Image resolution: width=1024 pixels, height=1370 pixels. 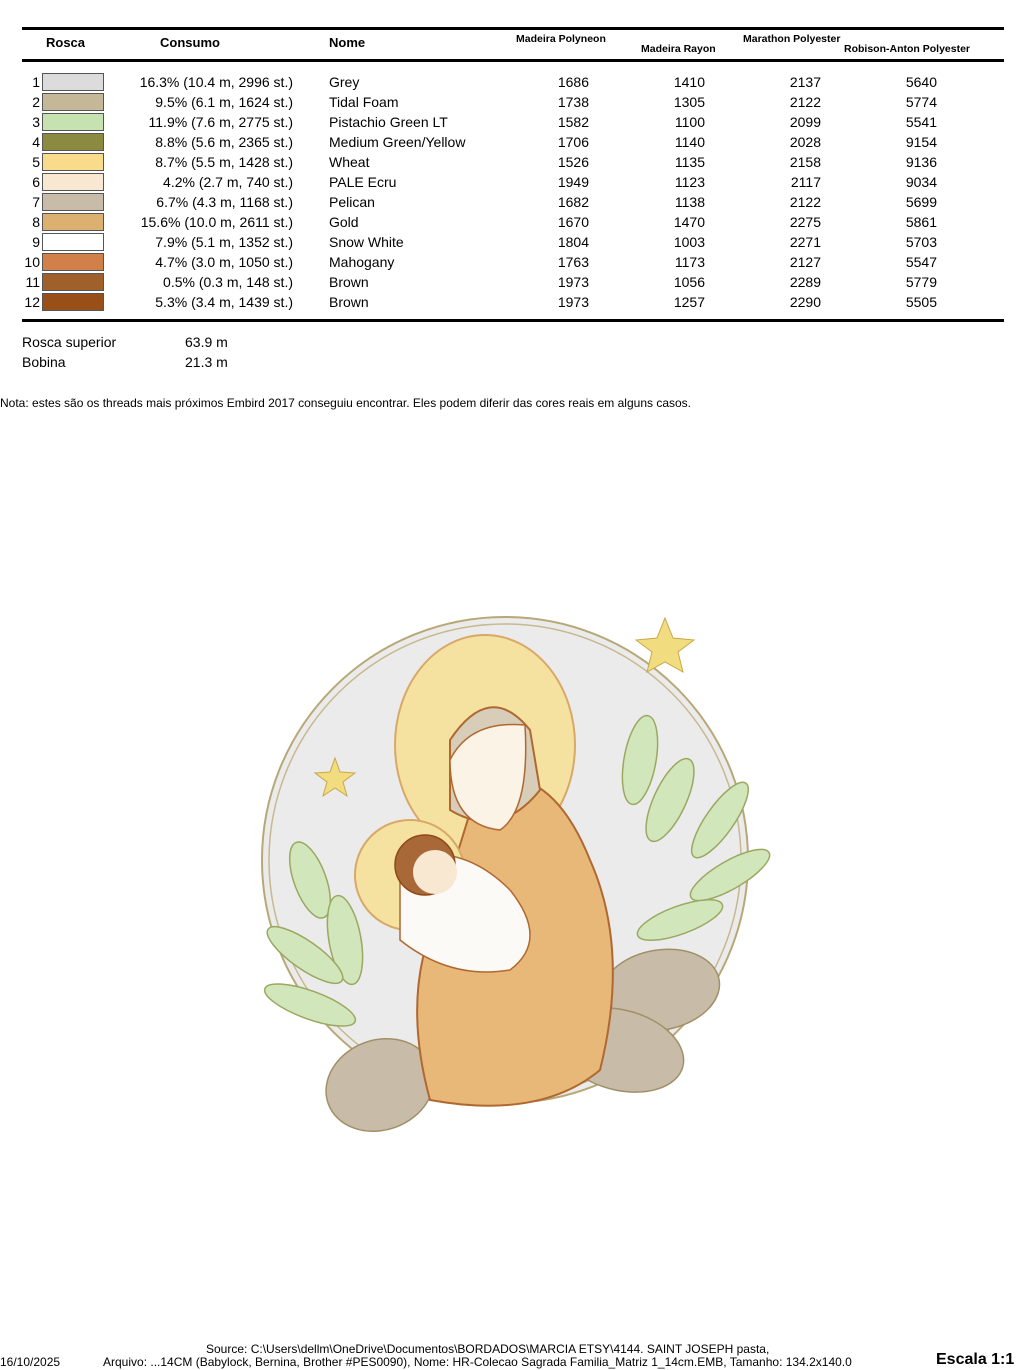 What do you see at coordinates (573, 102) in the screenshot?
I see `madeira-polyneon-code: 1738` at bounding box center [573, 102].